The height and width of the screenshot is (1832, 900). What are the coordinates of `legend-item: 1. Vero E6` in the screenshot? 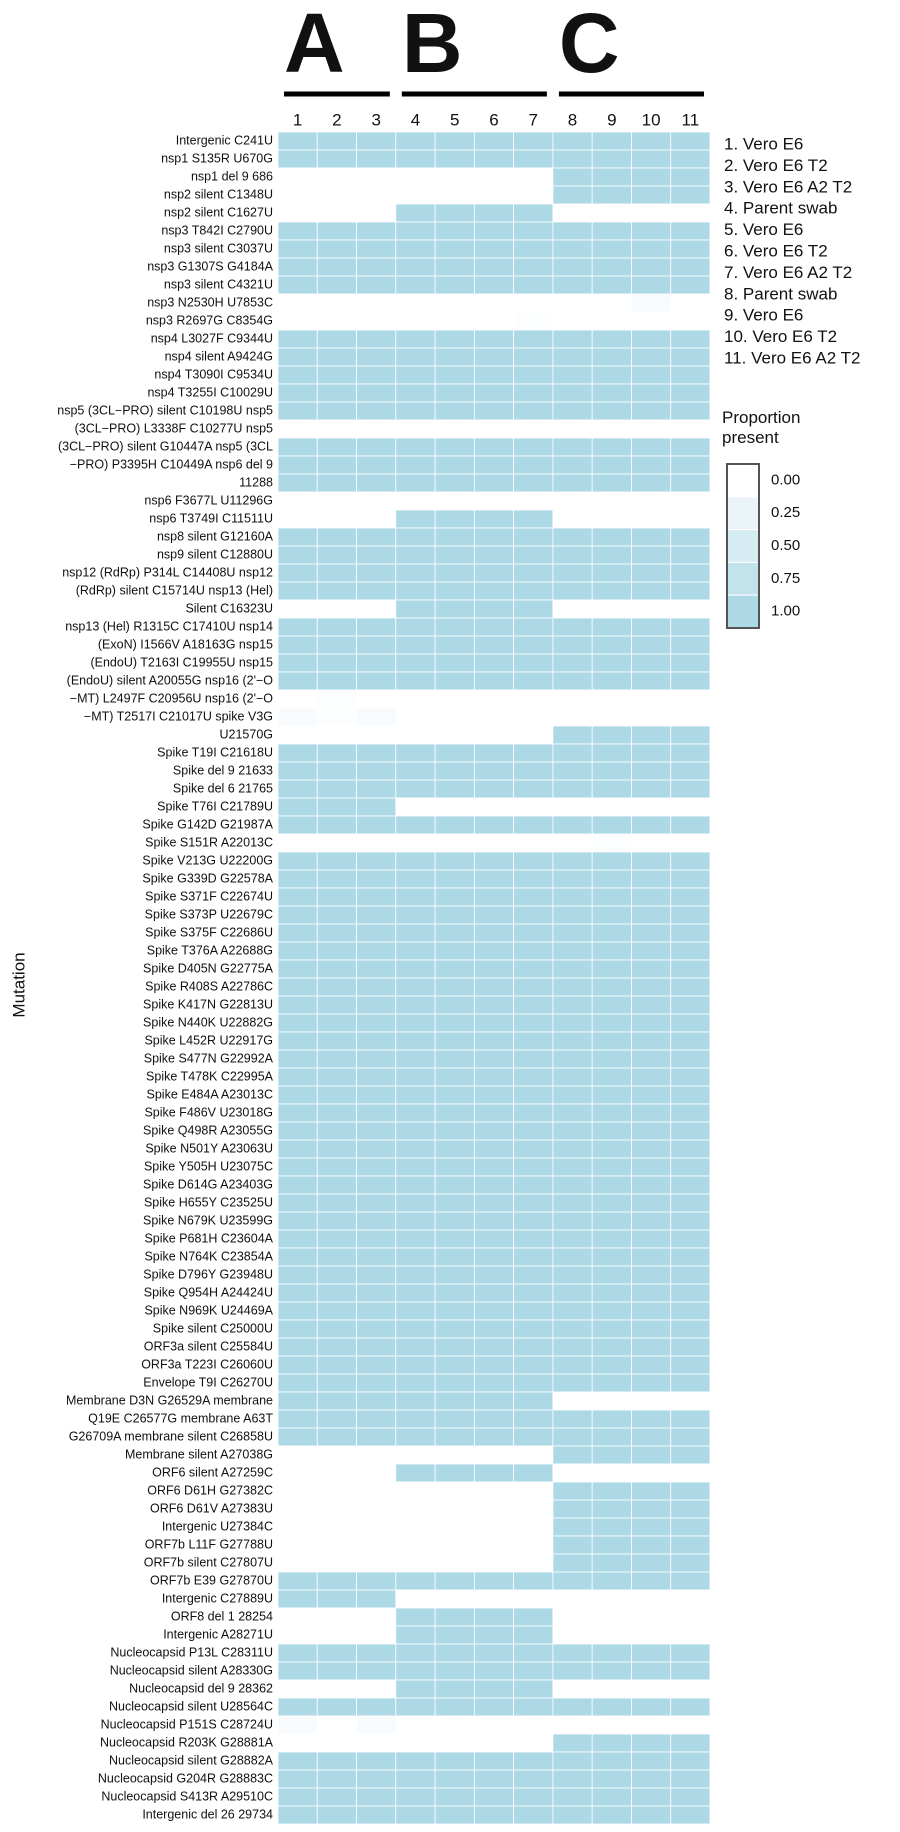 It's located at (763, 143).